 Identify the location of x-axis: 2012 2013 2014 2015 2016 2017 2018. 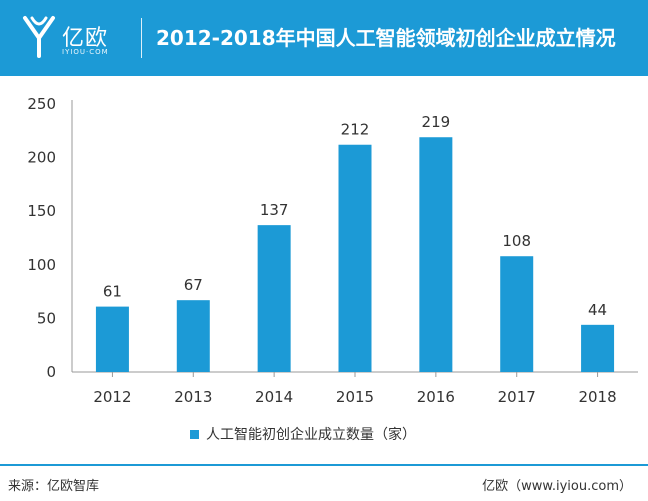
(355, 388).